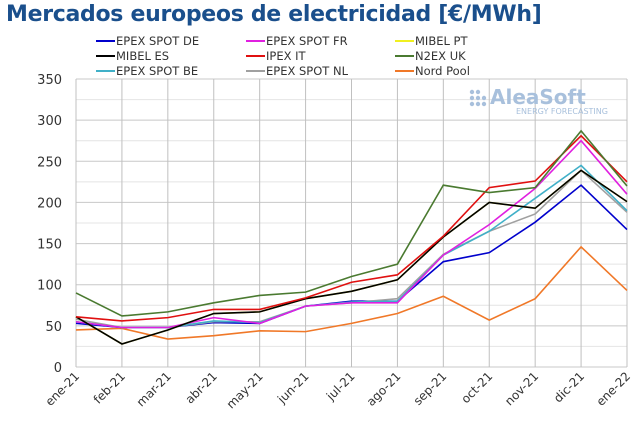  What do you see at coordinates (430, 388) in the screenshot?
I see `x-tick-label: sep-21` at bounding box center [430, 388].